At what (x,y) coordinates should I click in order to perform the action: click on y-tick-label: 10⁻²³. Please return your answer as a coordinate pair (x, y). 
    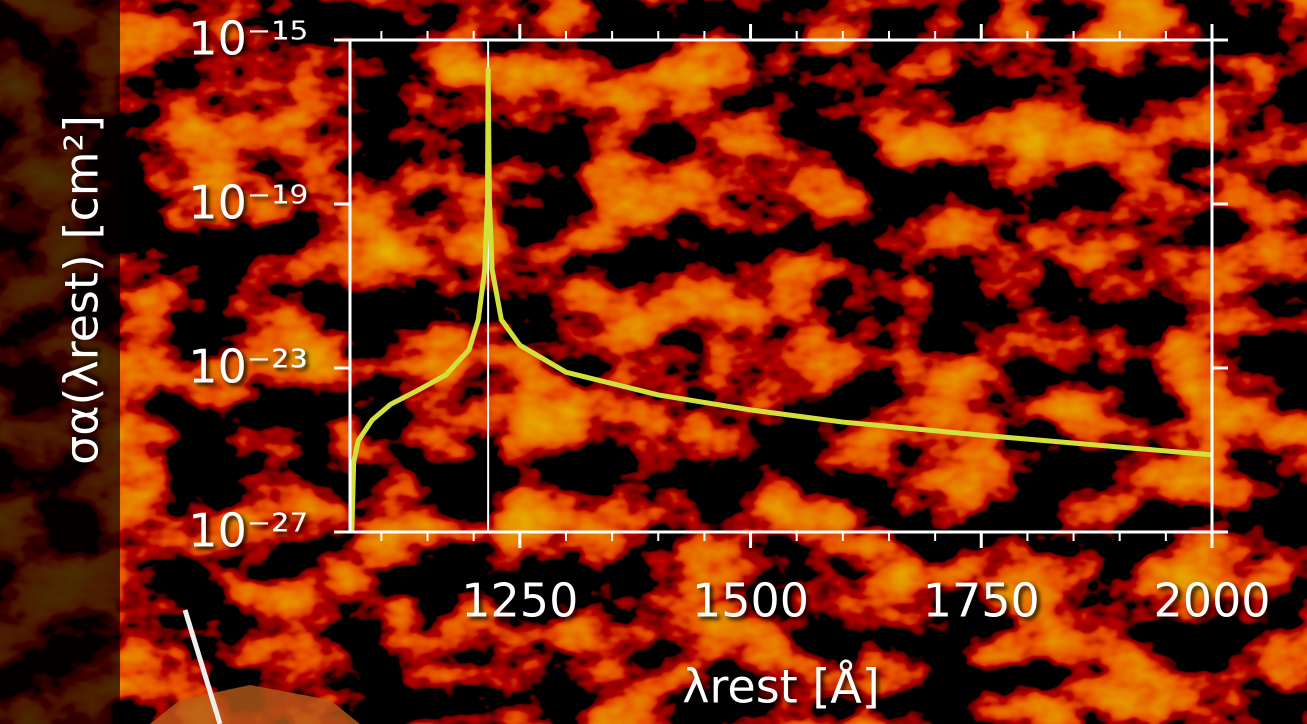
    Looking at the image, I should click on (248, 367).